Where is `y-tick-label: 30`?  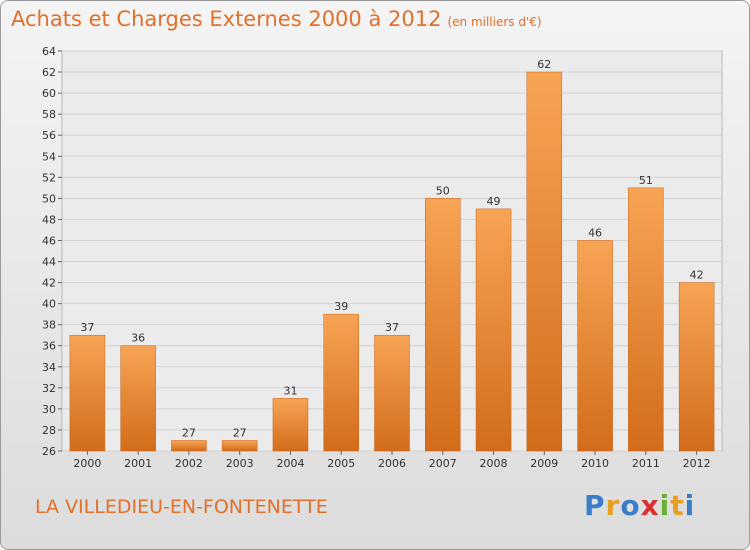 y-tick-label: 30 is located at coordinates (49, 409).